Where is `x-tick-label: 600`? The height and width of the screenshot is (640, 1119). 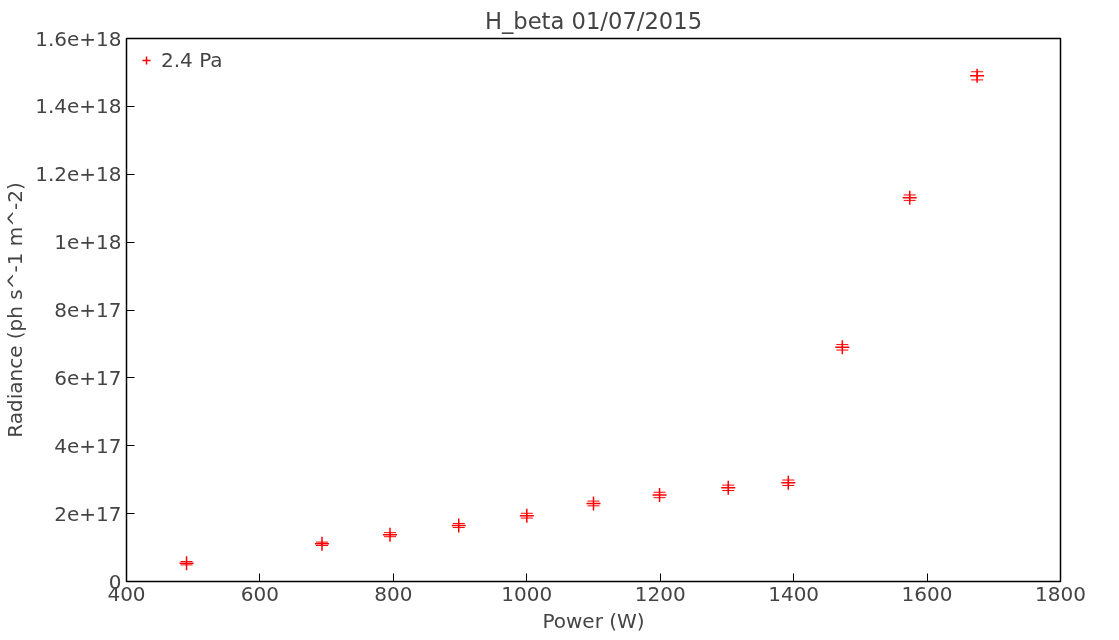 x-tick-label: 600 is located at coordinates (260, 593).